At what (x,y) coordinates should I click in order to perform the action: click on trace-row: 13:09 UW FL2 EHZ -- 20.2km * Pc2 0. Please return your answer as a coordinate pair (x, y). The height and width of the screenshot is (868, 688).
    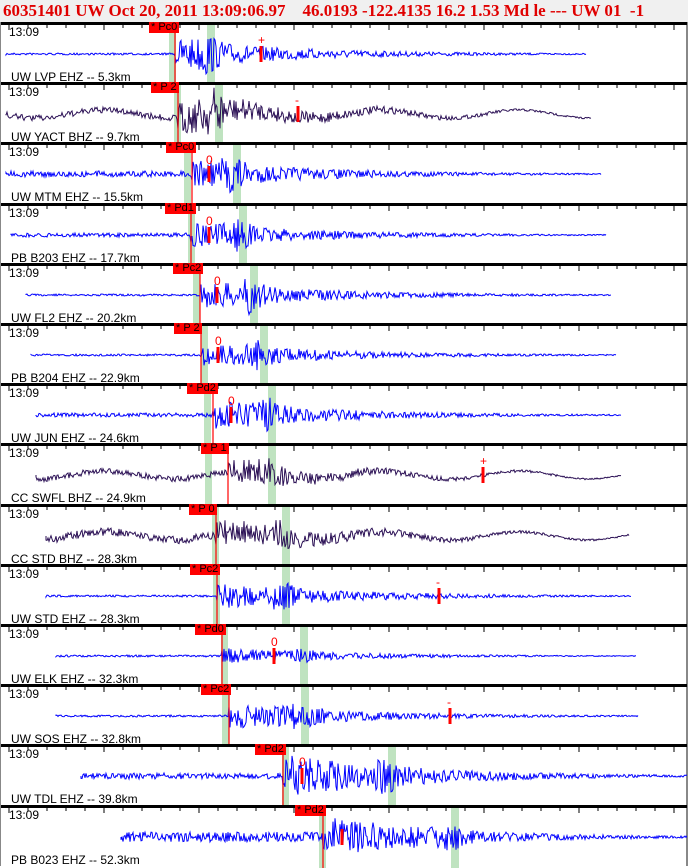
    Looking at the image, I should click on (344, 293).